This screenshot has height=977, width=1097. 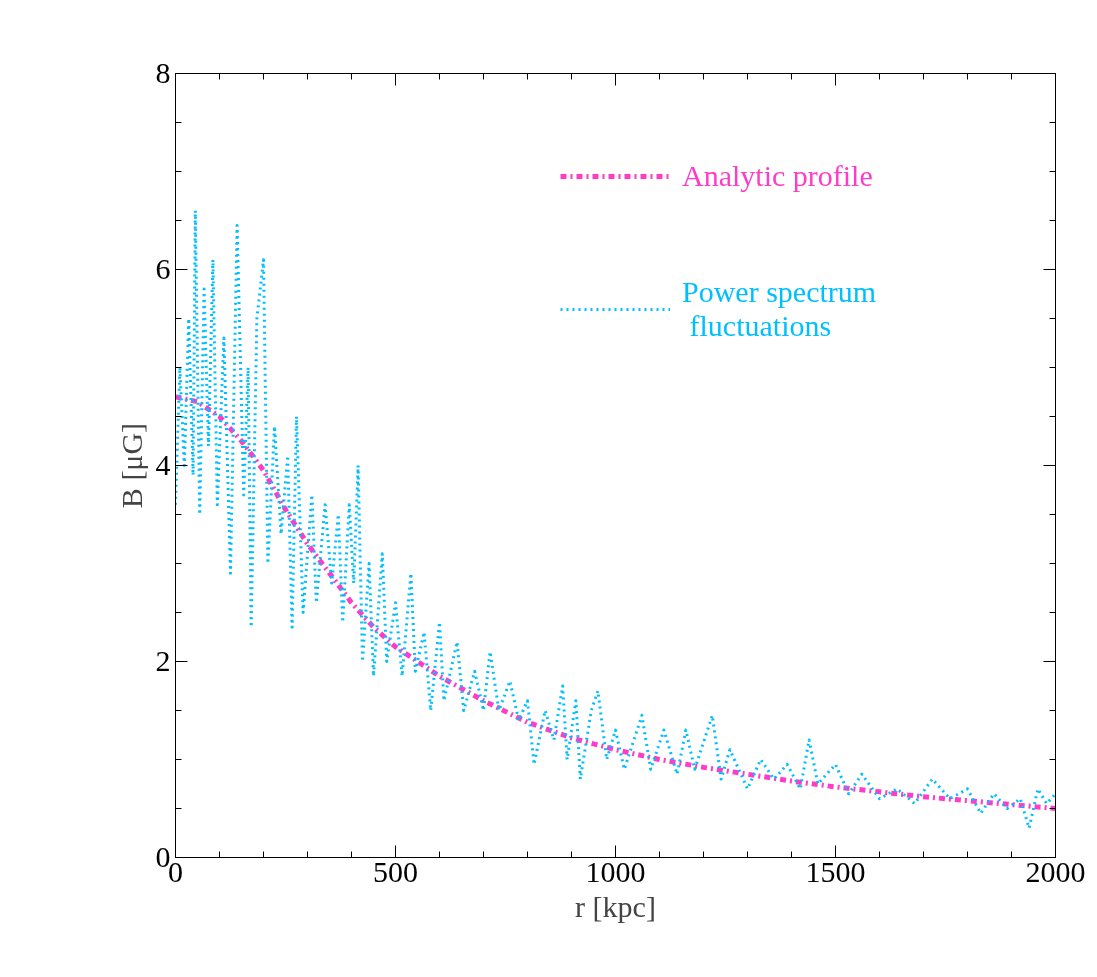 I want to click on x-tick-label: 1000, so click(x=615, y=871).